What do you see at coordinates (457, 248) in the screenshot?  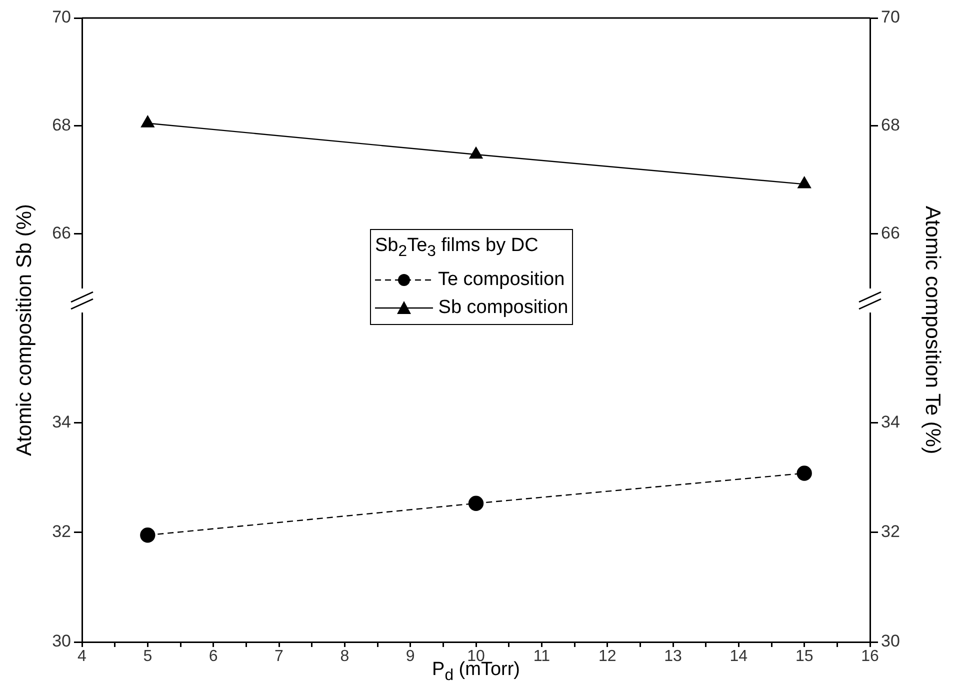 I see `legend-title: Sb$_{2}$Te$_{3}$ films by DC` at bounding box center [457, 248].